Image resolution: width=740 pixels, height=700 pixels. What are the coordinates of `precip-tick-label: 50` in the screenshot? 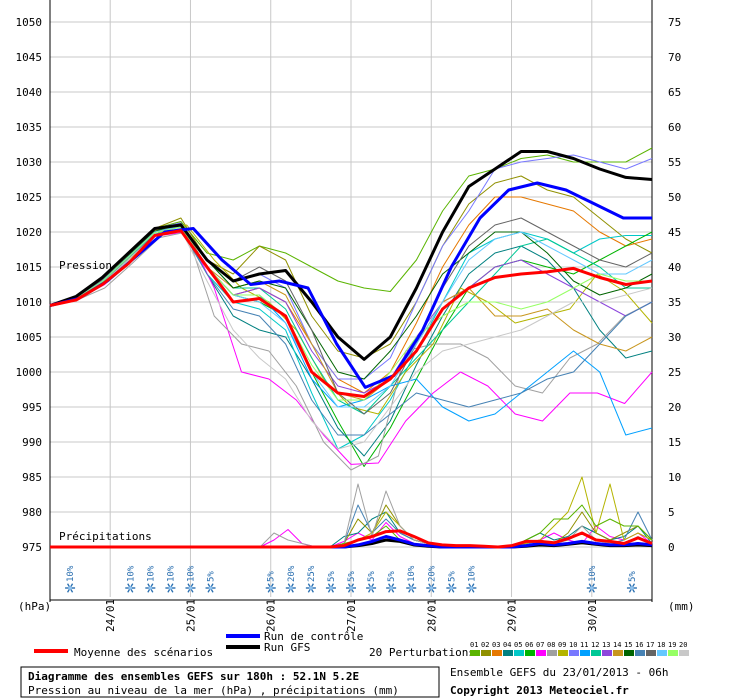 It's located at (674, 197).